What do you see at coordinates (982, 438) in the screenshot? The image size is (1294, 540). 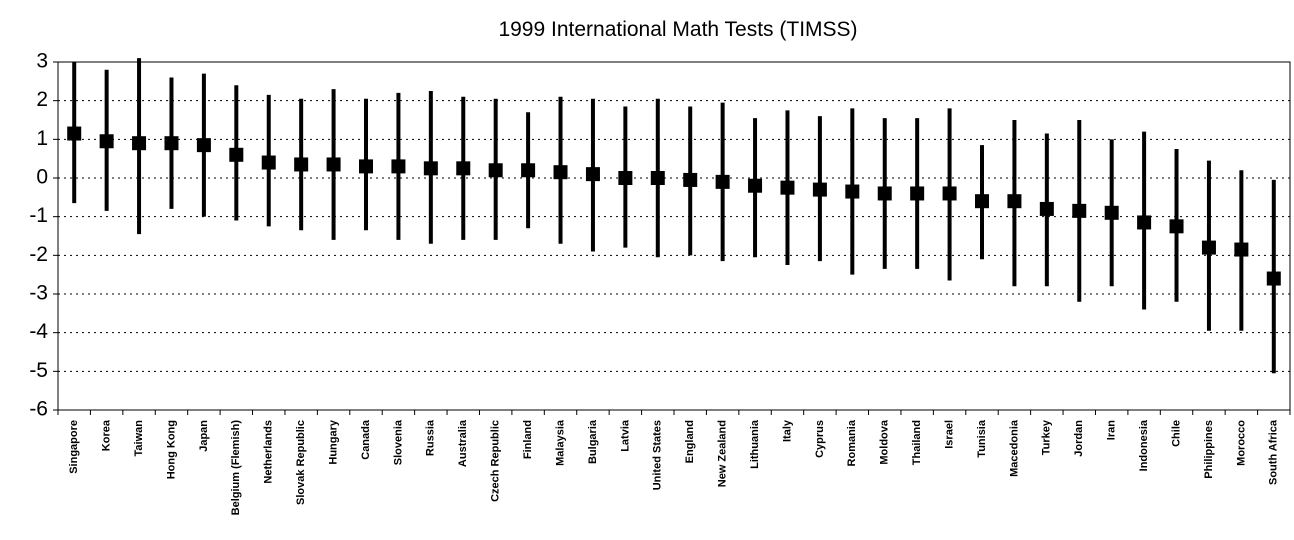 I see `x-tick-label: Tunisia` at bounding box center [982, 438].